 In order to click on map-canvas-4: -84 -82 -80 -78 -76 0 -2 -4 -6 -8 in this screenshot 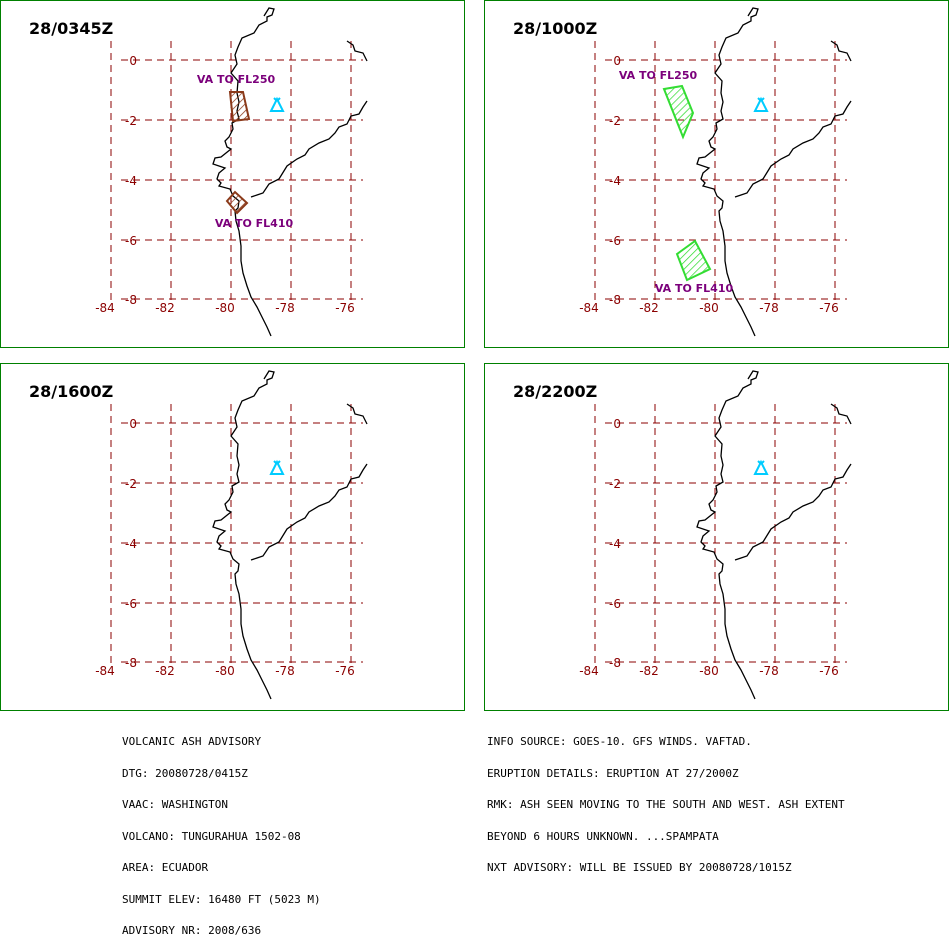, I will do `click(715, 535)`.